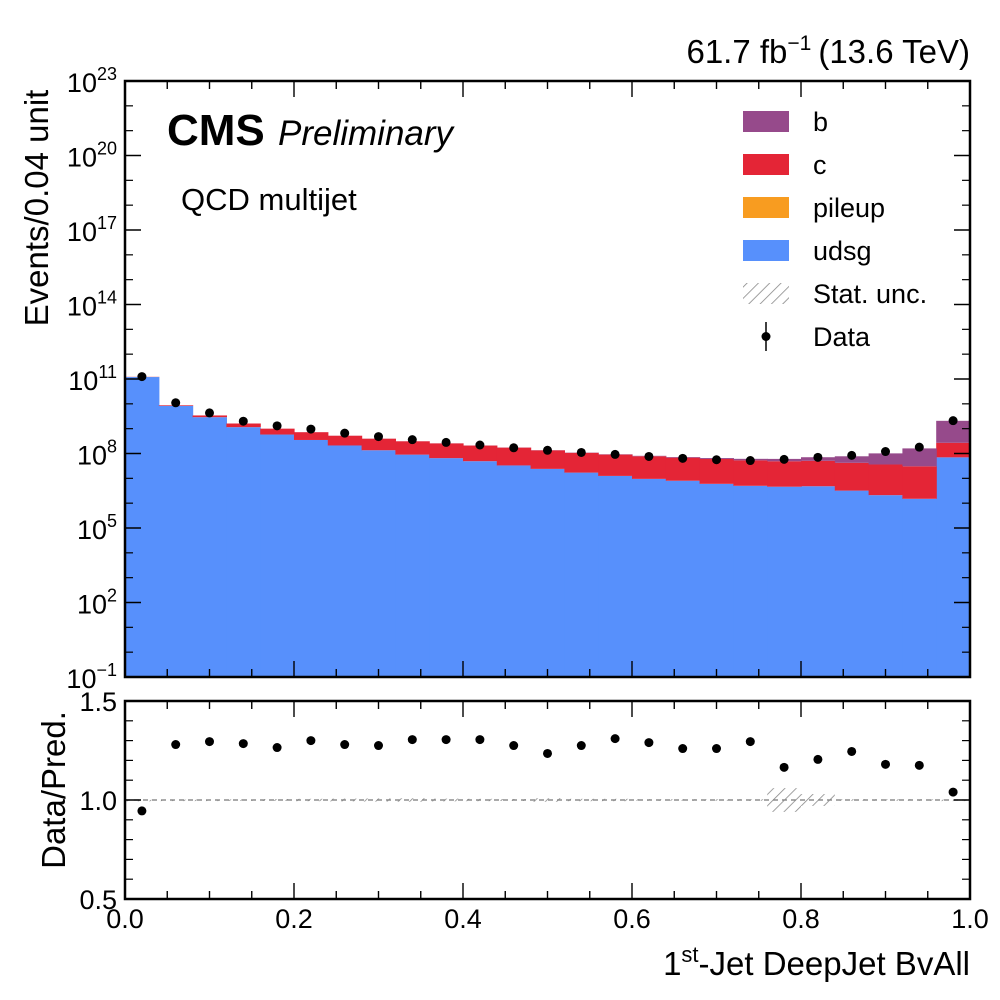 The height and width of the screenshot is (1000, 1000). What do you see at coordinates (97, 454) in the screenshot?
I see `y-tick-label-3: 10⁸` at bounding box center [97, 454].